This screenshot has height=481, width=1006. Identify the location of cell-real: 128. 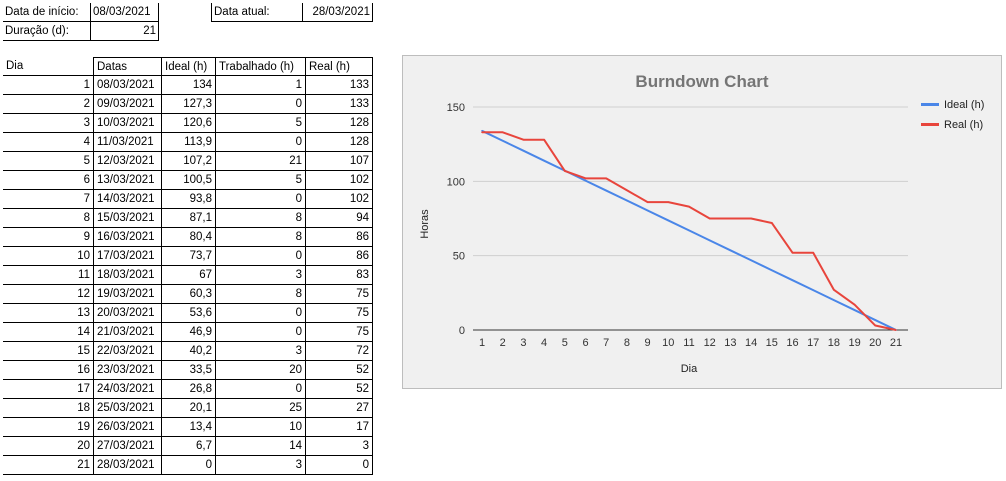
(339, 123).